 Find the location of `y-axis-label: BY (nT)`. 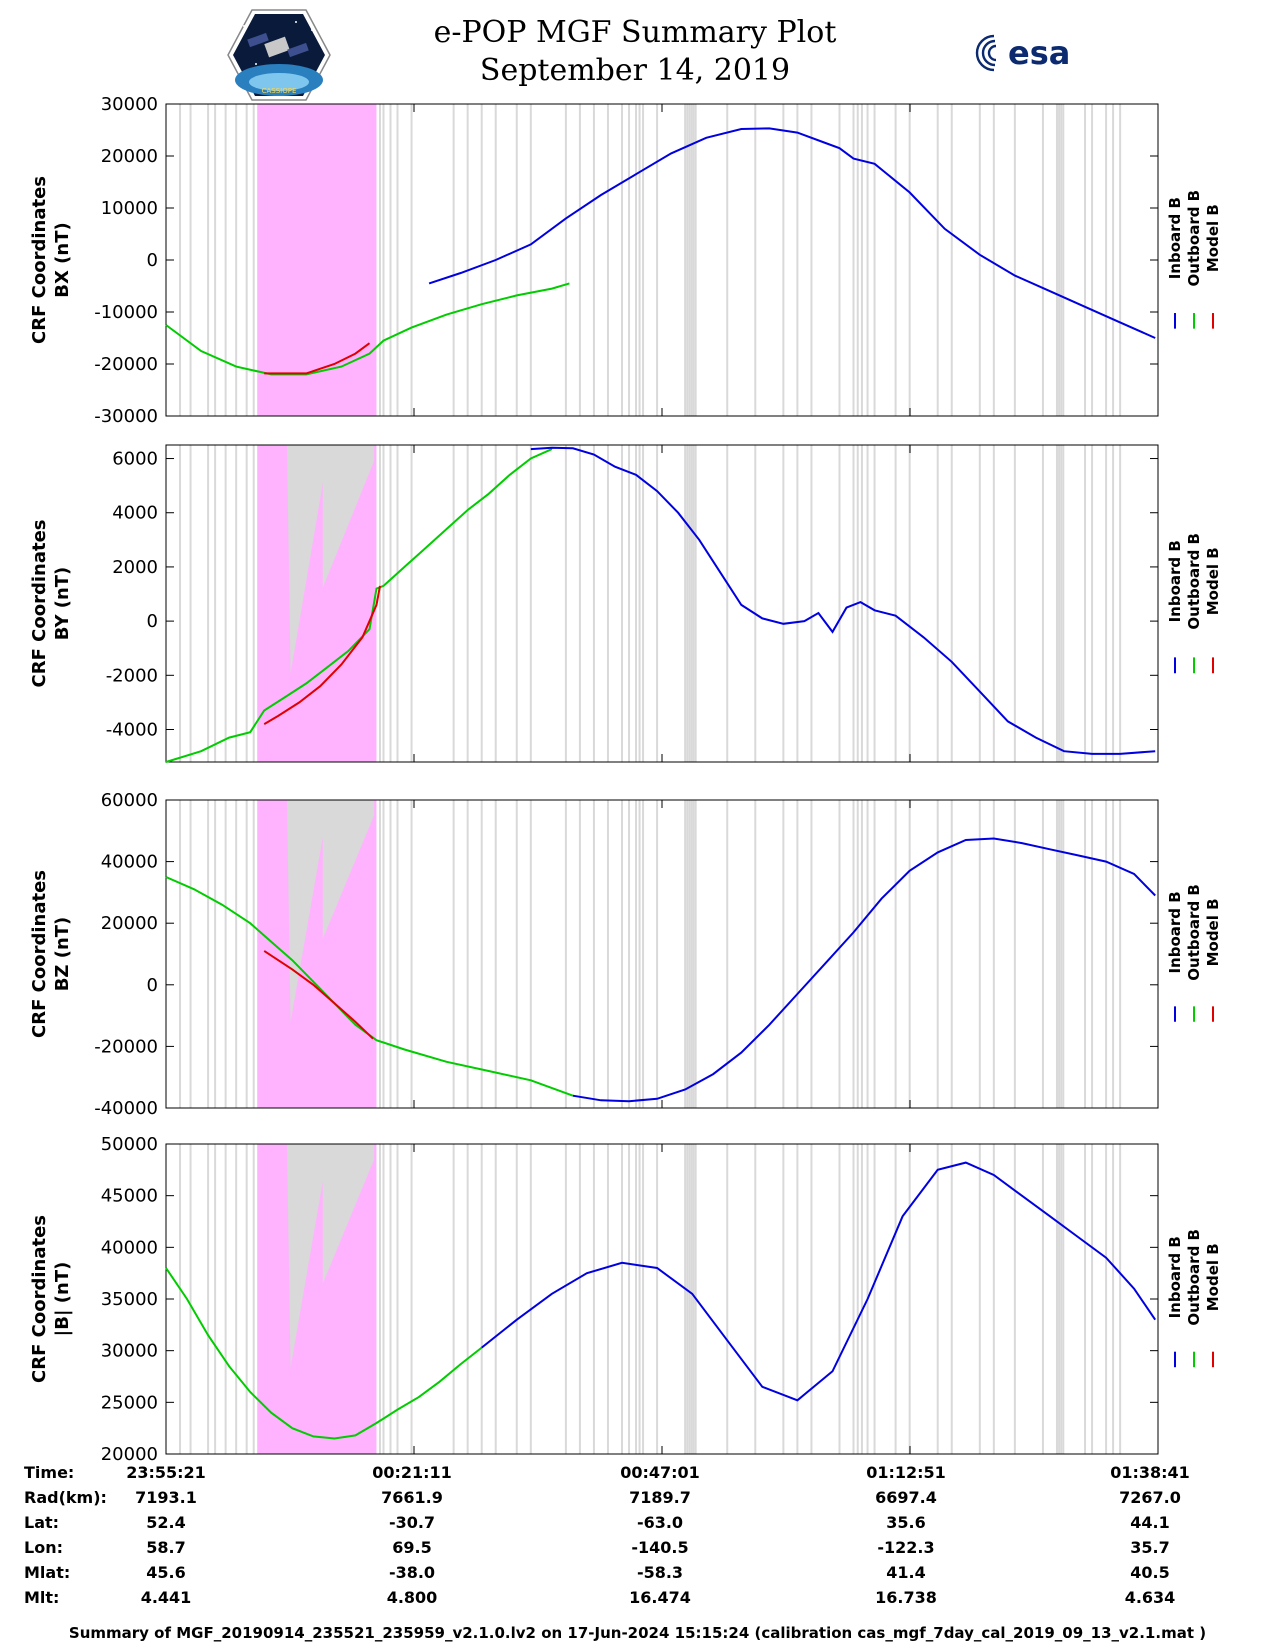

y-axis-label: BY (nT) is located at coordinates (62, 604).